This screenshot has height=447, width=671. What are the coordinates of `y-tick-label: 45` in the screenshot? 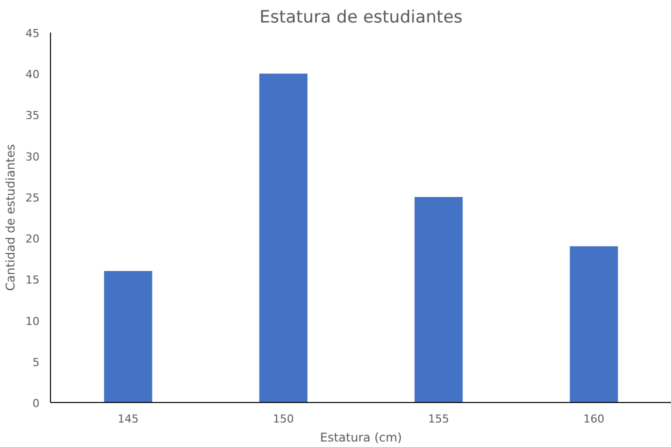 It's located at (33, 33).